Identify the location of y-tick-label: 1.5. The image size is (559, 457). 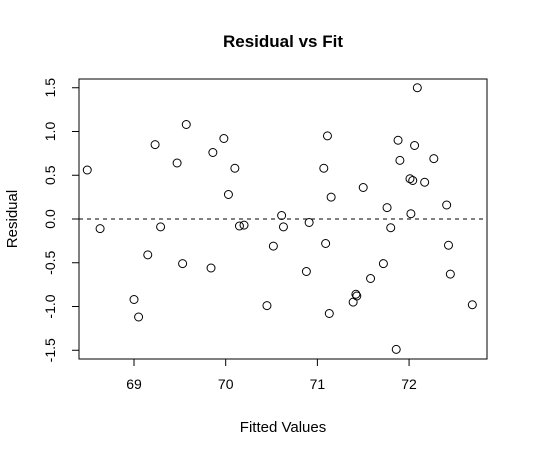
(50, 88).